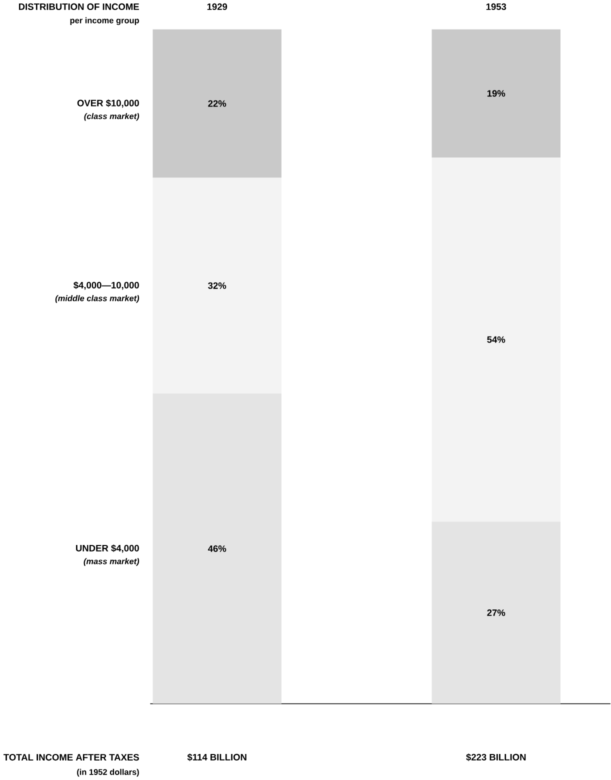 This screenshot has width=611, height=780. I want to click on data-label: 54%, so click(496, 339).